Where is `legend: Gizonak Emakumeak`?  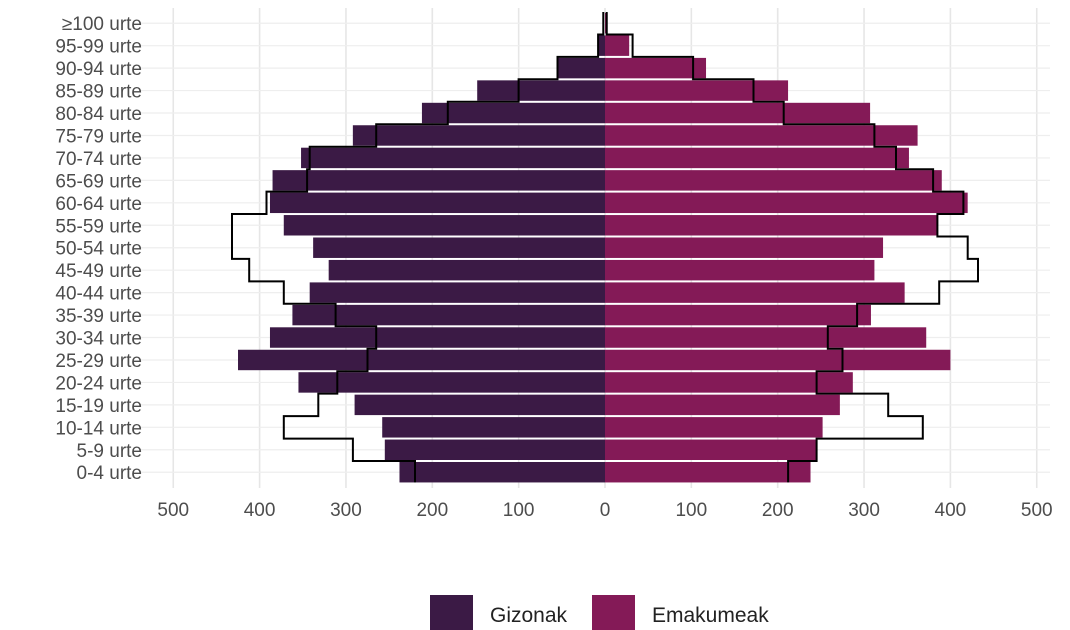 legend: Gizonak Emakumeak is located at coordinates (599, 612).